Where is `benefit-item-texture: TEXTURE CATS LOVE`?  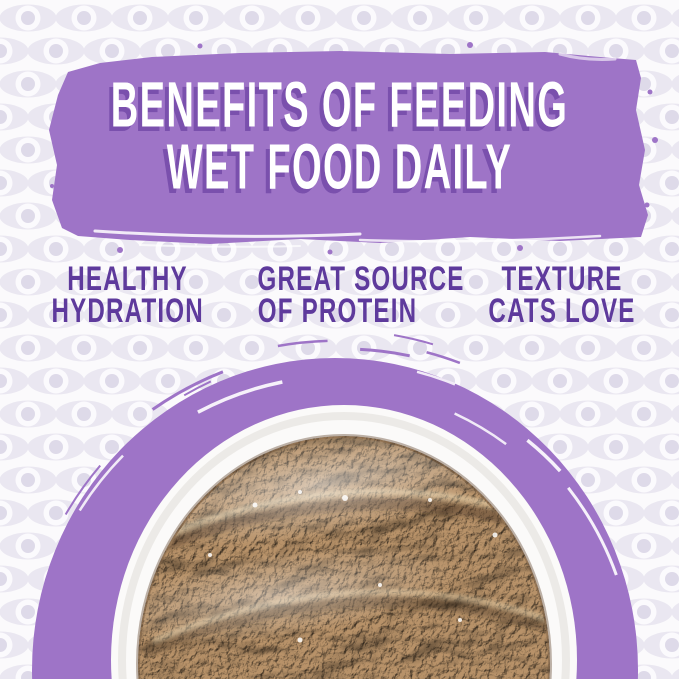 benefit-item-texture: TEXTURE CATS LOVE is located at coordinates (562, 294).